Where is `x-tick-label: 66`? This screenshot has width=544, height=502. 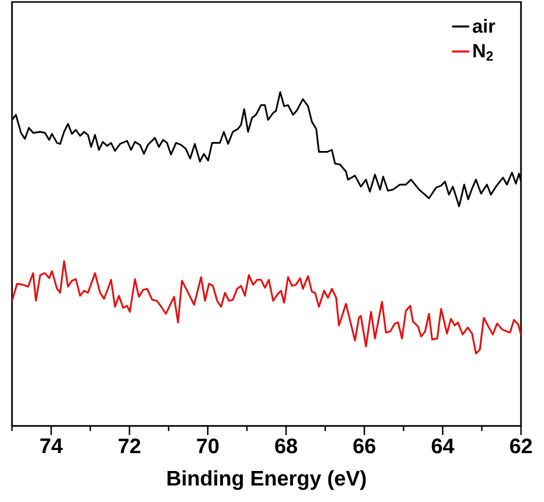
x-tick-label: 66 is located at coordinates (364, 446).